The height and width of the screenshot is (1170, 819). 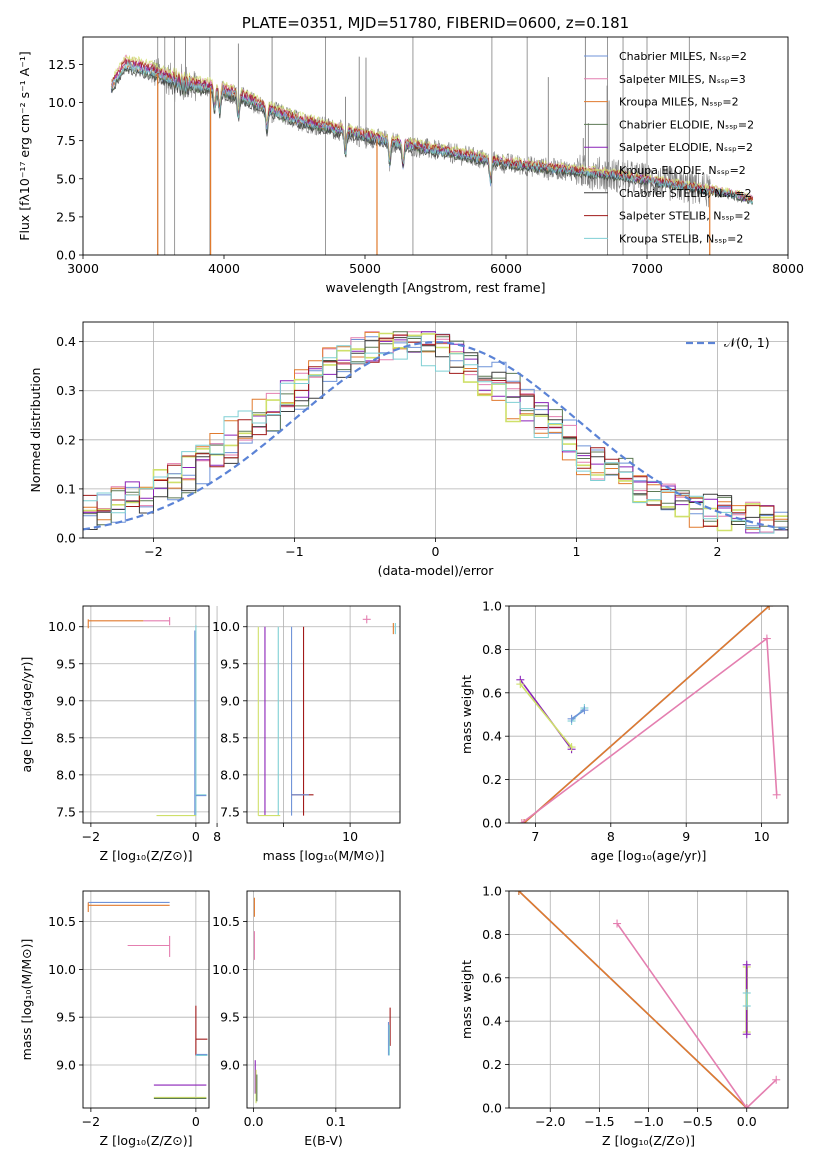 What do you see at coordinates (365, 268) in the screenshot?
I see `spectrum-xtick-label: 5000` at bounding box center [365, 268].